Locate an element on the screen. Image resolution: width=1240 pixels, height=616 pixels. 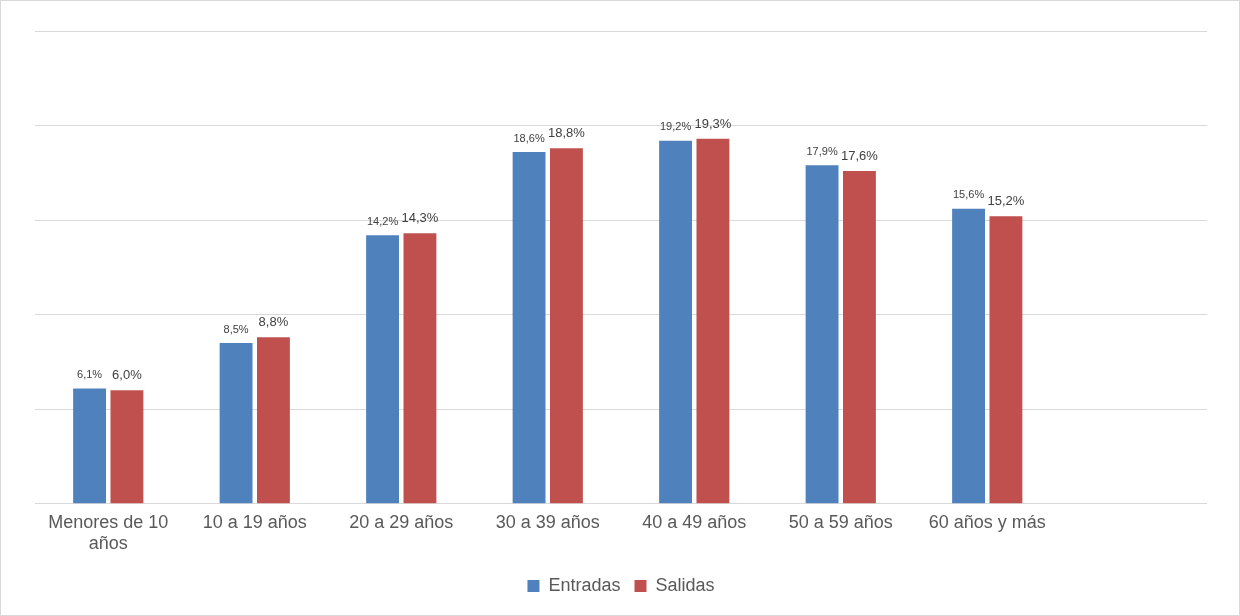
data-label: 18,8% is located at coordinates (566, 133).